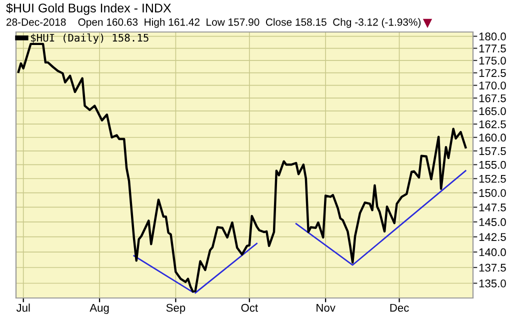 This screenshot has height=318, width=520. I want to click on y-tick-label: 160.0, so click(492, 138).